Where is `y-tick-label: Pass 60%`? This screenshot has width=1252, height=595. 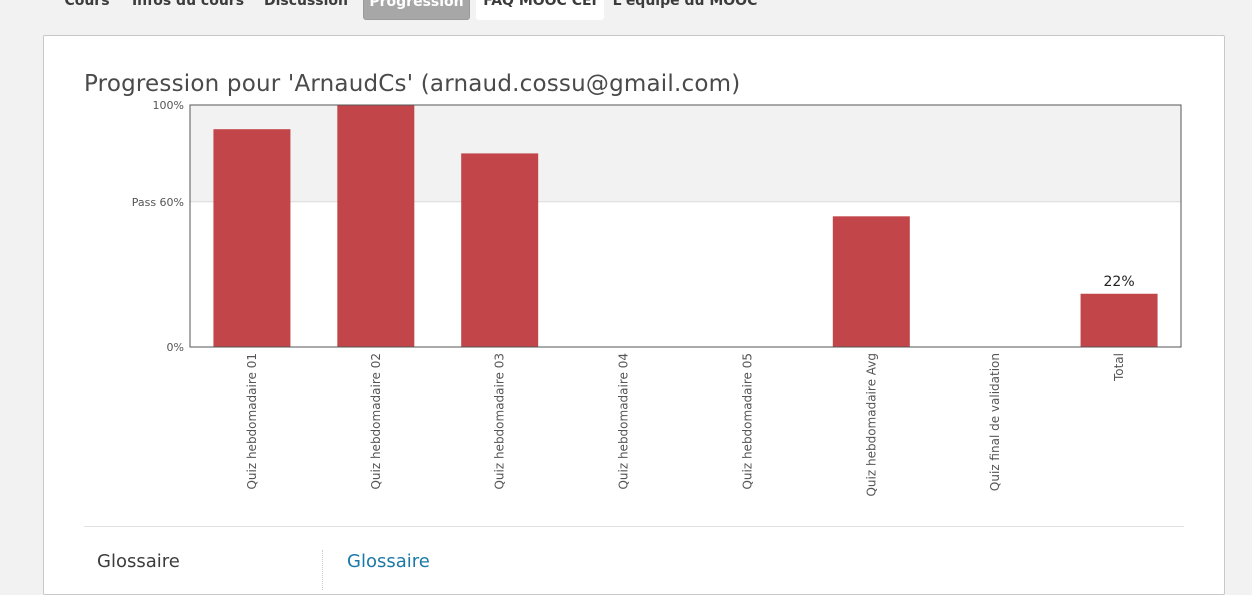 y-tick-label: Pass 60% is located at coordinates (158, 202).